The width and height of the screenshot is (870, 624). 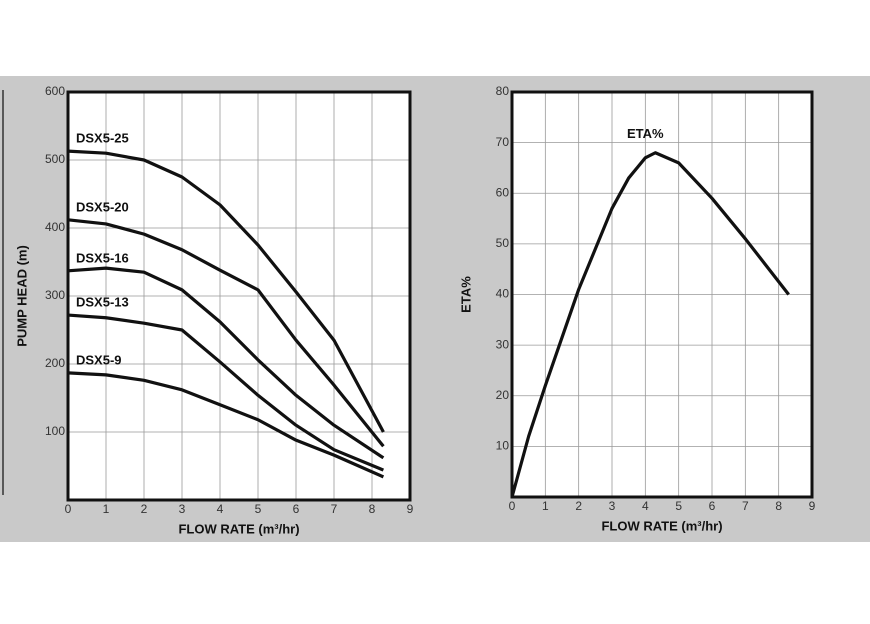 What do you see at coordinates (503, 395) in the screenshot?
I see `y-tick-label: 20` at bounding box center [503, 395].